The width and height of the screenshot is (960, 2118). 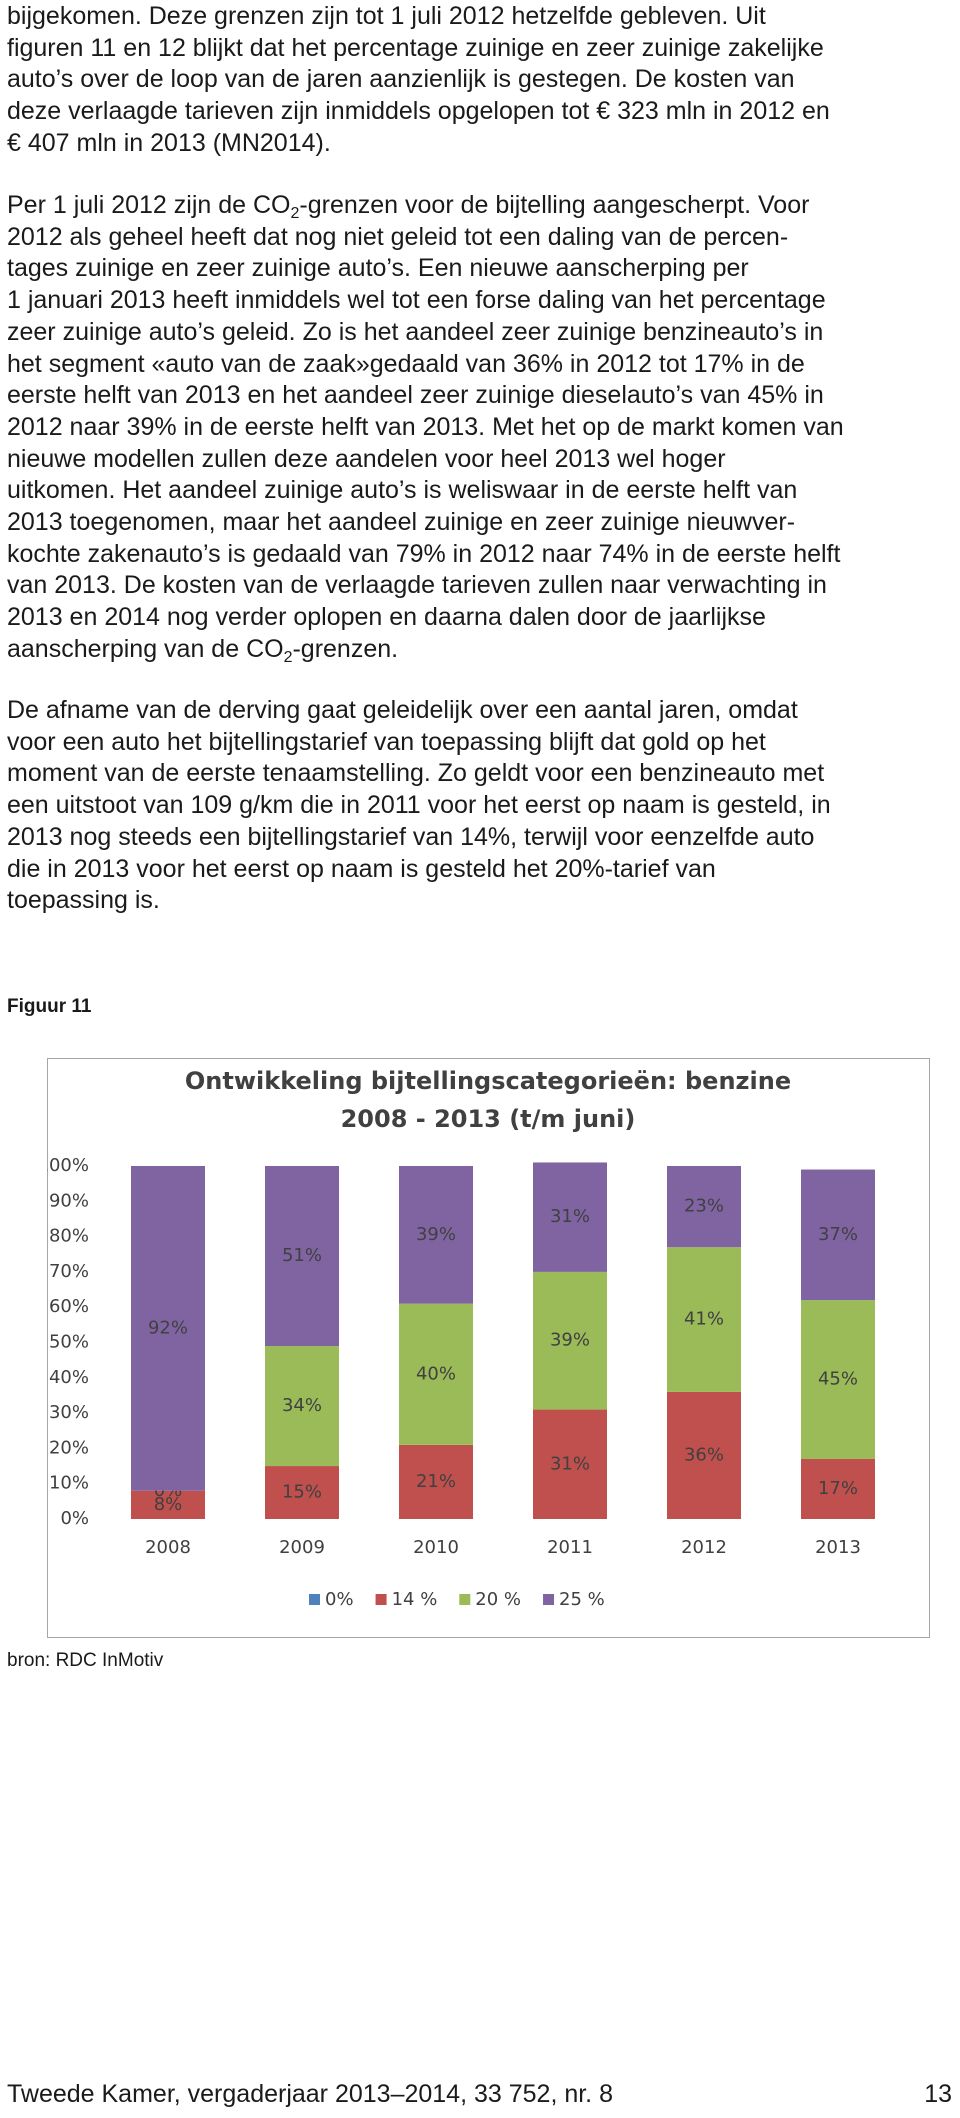 What do you see at coordinates (69, 1377) in the screenshot?
I see `y-tick-label: 40%` at bounding box center [69, 1377].